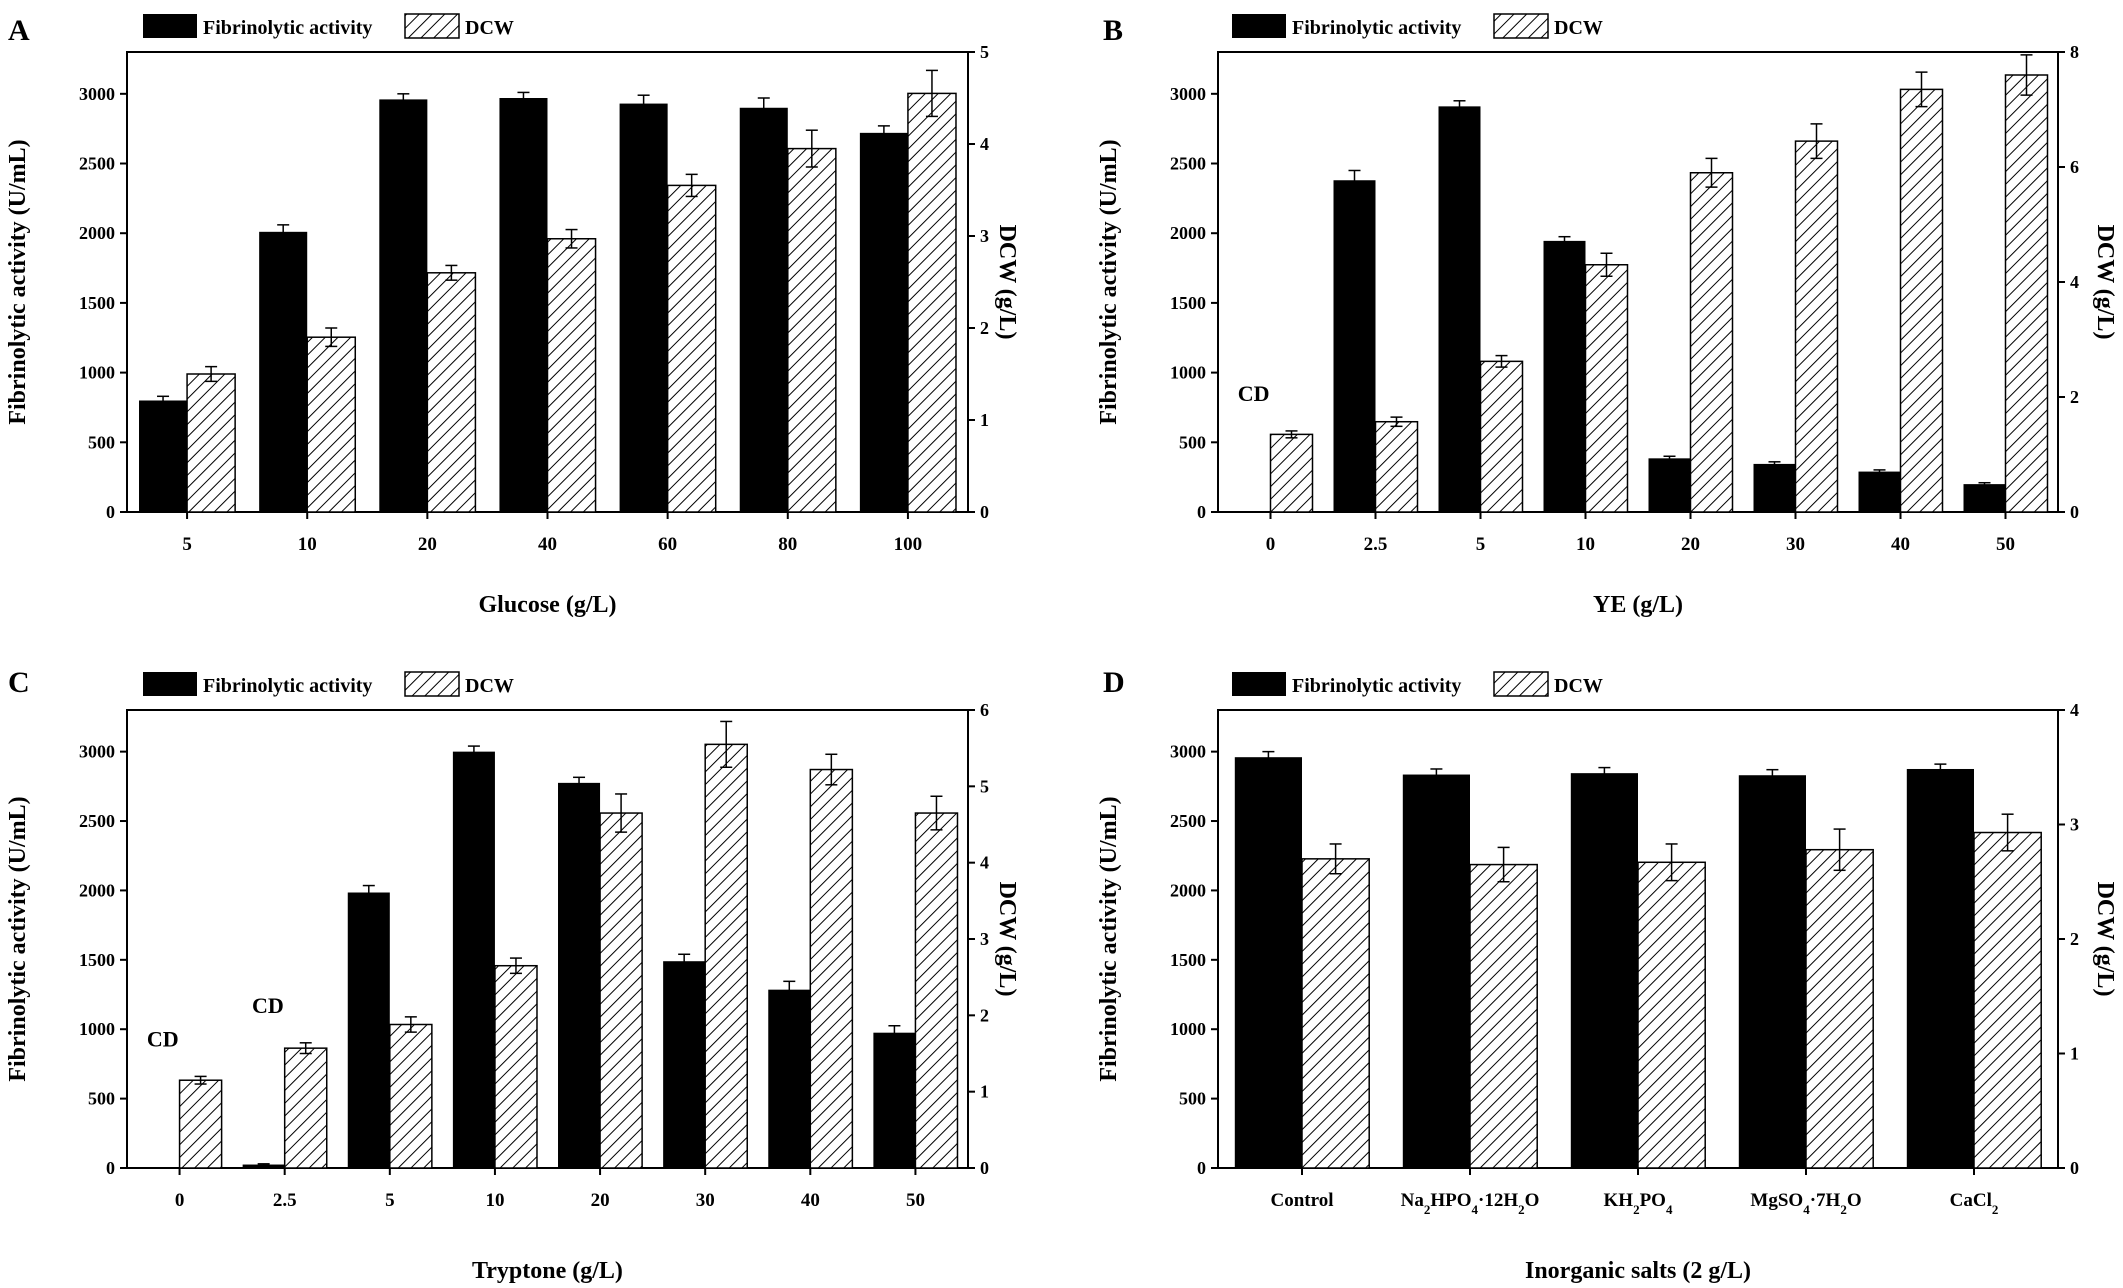 The width and height of the screenshot is (2123, 1288). Describe the element at coordinates (2074, 52) in the screenshot. I see `y2-tick-label: 8` at that location.